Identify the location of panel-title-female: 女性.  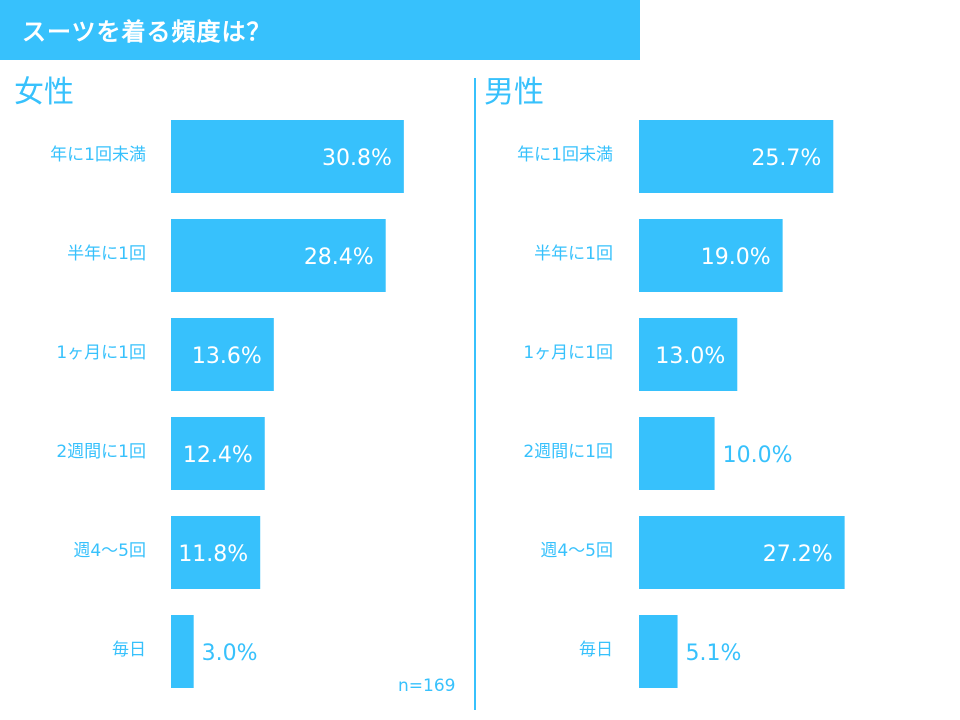
(44, 92).